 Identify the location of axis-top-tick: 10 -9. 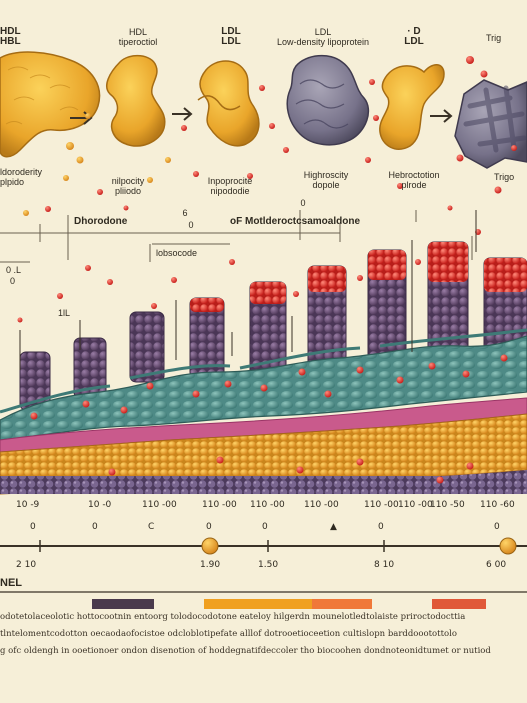
(28, 505).